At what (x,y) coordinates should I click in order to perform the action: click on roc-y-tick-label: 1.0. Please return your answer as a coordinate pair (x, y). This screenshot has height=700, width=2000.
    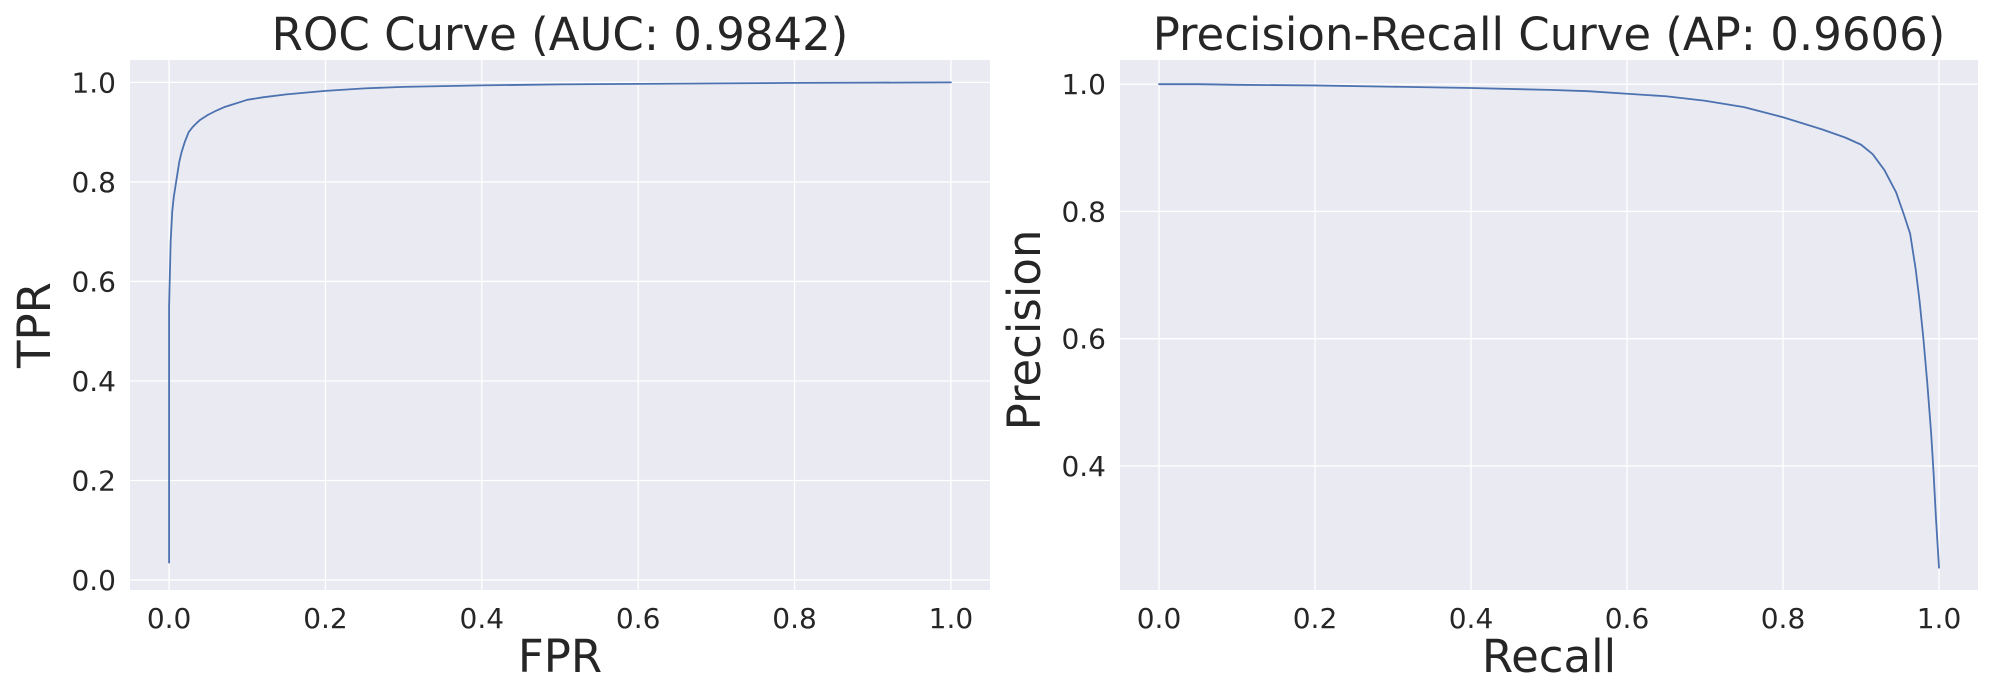
    Looking at the image, I should click on (93, 82).